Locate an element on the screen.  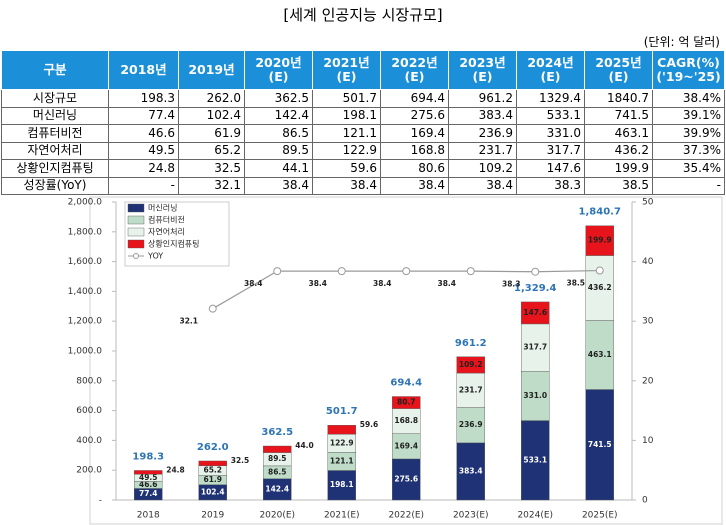
segment-label: 331.0 is located at coordinates (535, 395).